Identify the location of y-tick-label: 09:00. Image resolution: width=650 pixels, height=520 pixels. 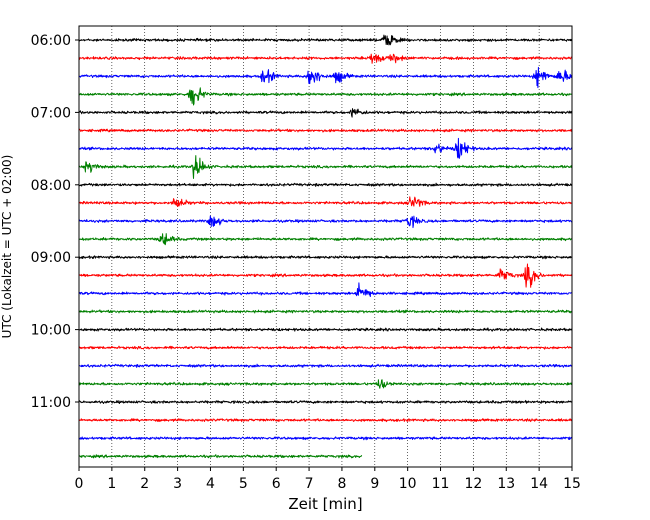
(51, 258).